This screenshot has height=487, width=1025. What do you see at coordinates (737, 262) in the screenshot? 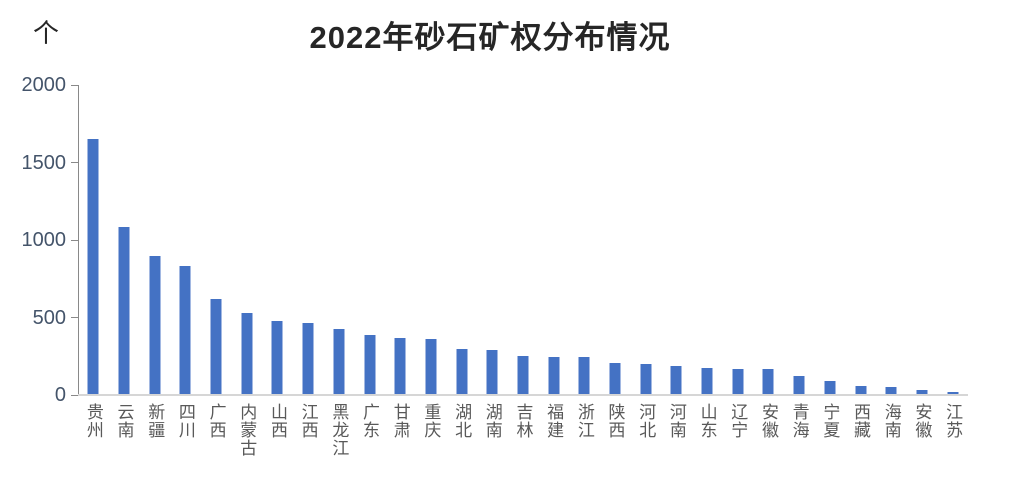
I see `bar-column: 辽宁` at bounding box center [737, 262].